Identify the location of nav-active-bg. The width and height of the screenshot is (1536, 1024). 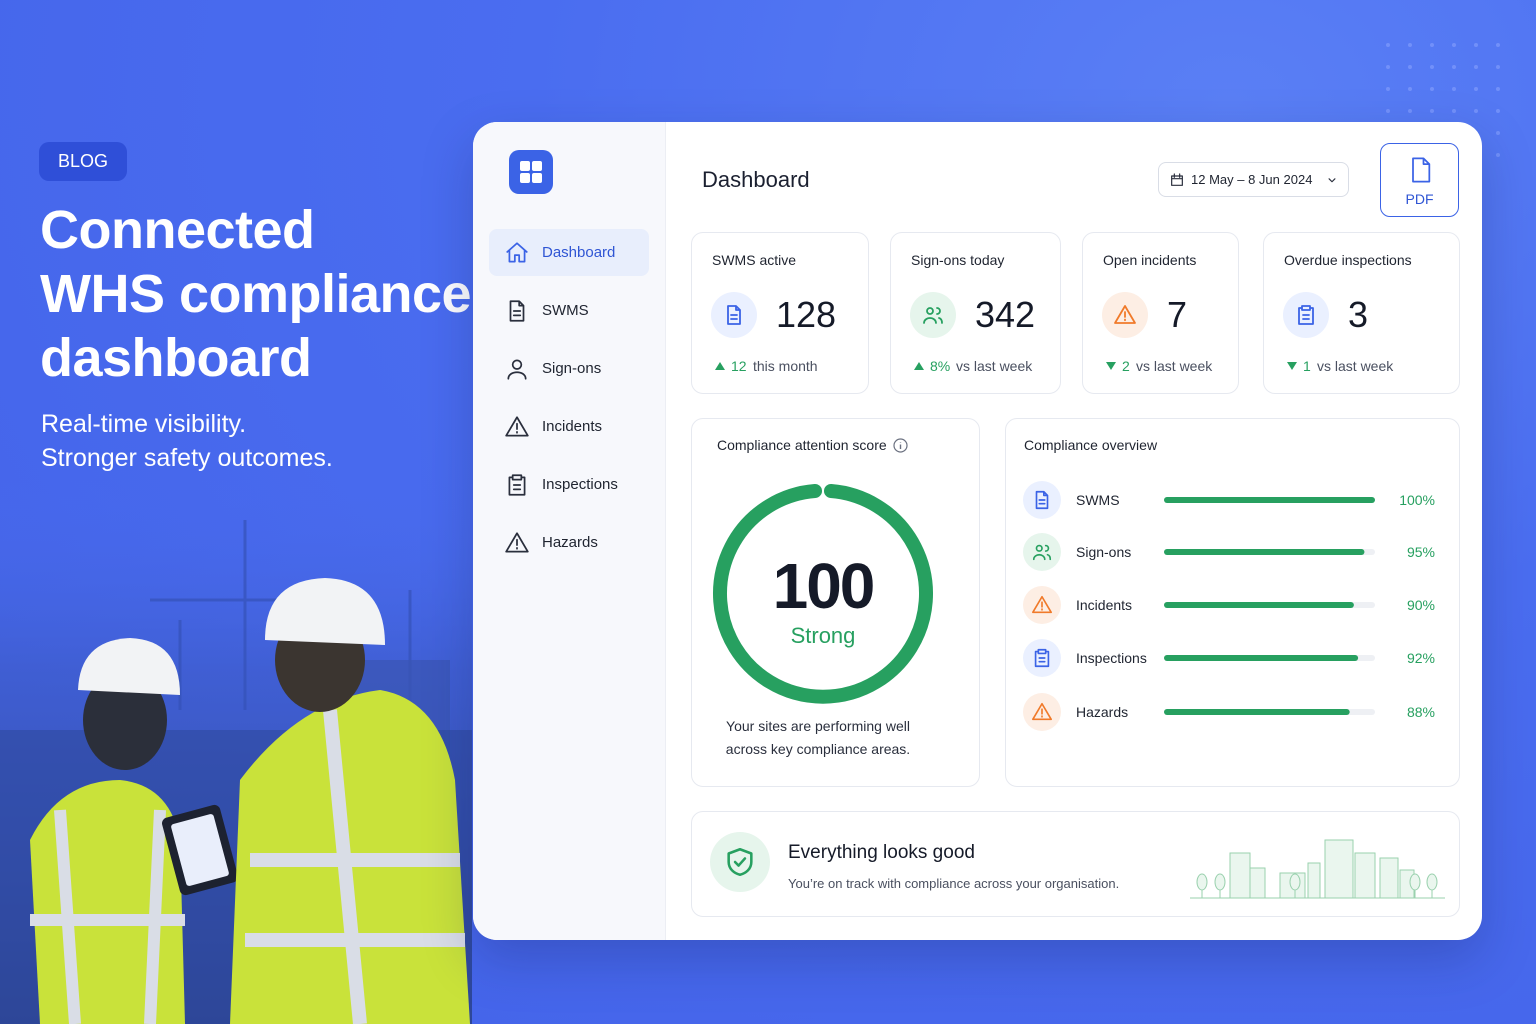
(569, 252).